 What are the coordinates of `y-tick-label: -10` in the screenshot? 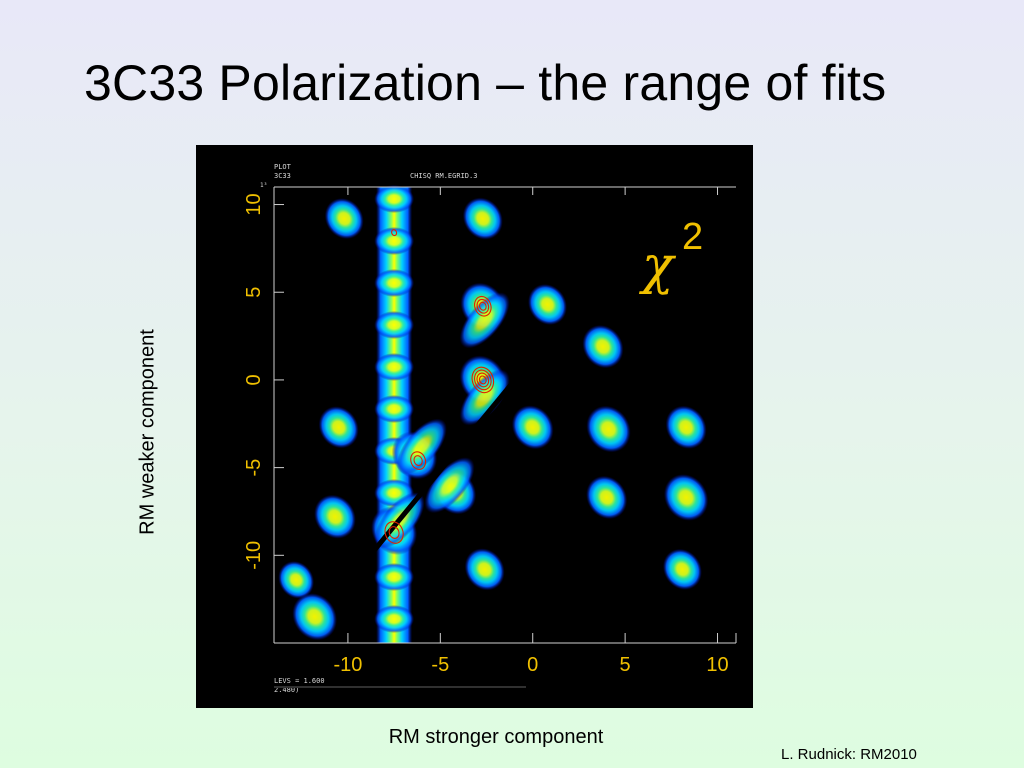 It's located at (254, 555).